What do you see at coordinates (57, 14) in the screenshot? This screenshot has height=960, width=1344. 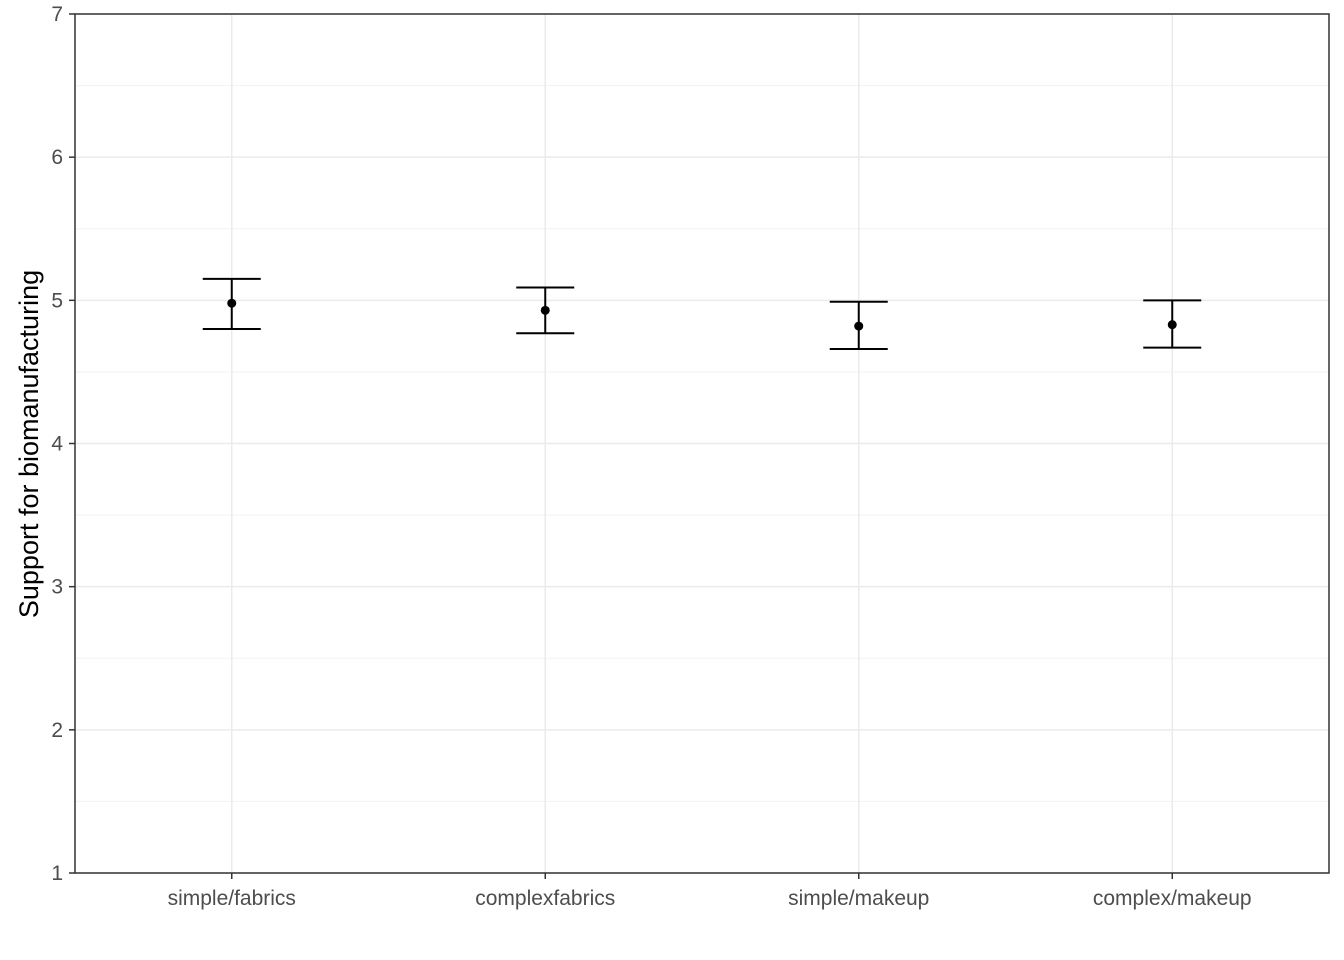 I see `y-tick-label: 7` at bounding box center [57, 14].